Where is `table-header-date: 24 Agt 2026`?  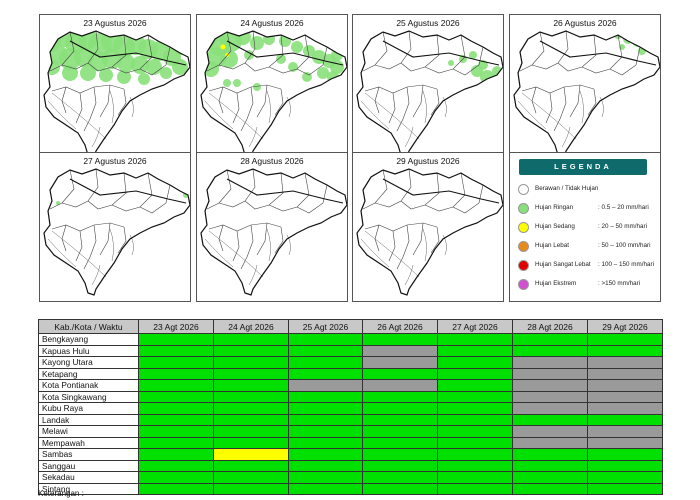 table-header-date: 24 Agt 2026 is located at coordinates (251, 326).